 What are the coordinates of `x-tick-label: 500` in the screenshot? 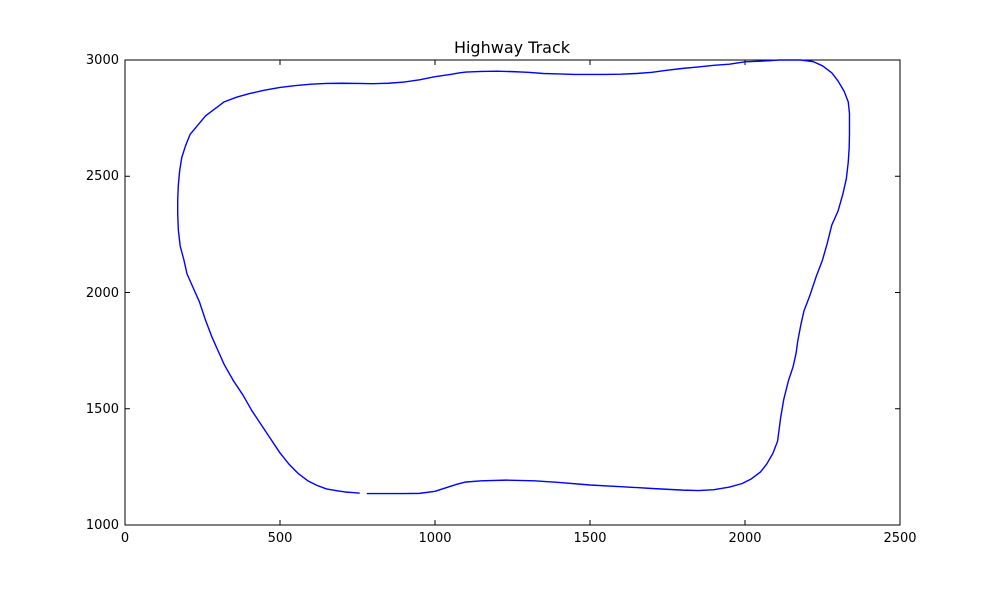 It's located at (280, 538).